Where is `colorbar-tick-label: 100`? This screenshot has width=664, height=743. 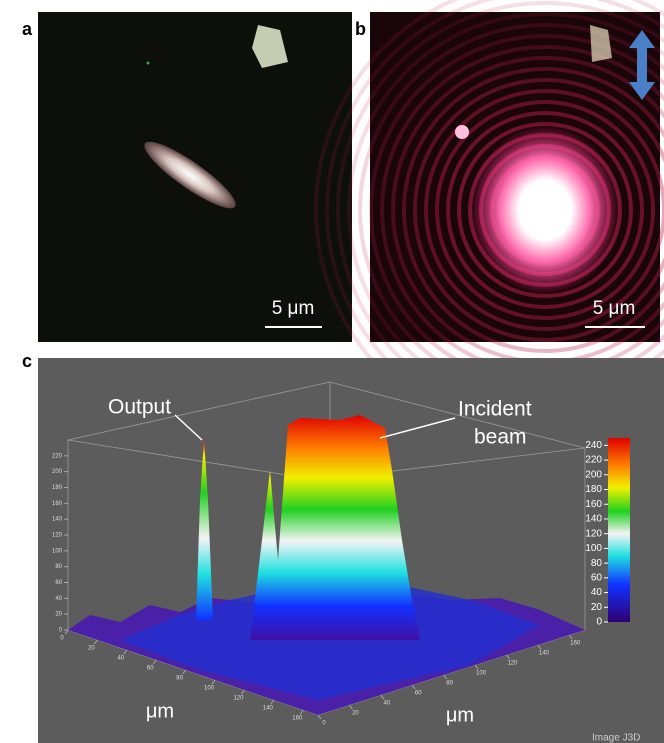
colorbar-tick-label: 100 is located at coordinates (593, 548).